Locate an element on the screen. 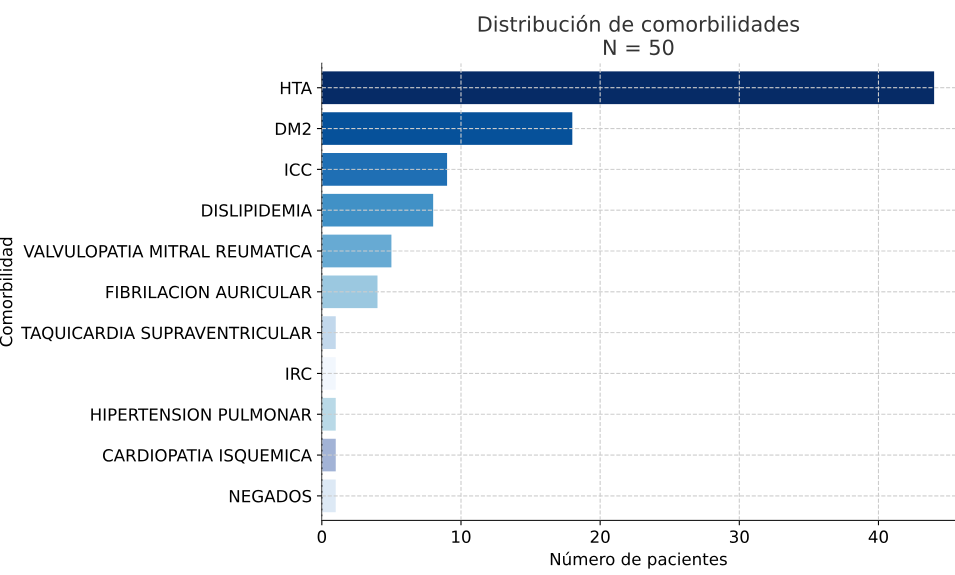  y-tick-label: TAQUICARDIA SUPRAVENTRICULAR is located at coordinates (166, 334).